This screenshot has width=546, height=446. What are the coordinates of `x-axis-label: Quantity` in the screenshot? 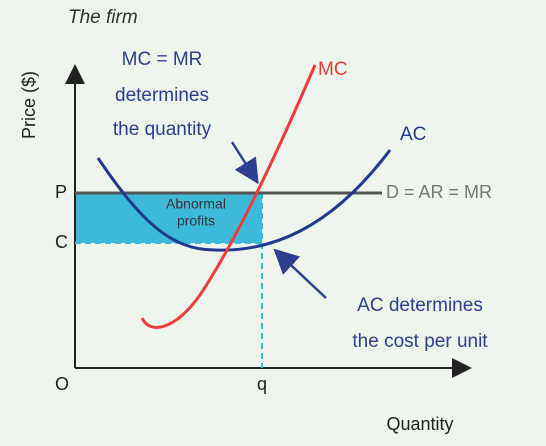 It's located at (419, 424).